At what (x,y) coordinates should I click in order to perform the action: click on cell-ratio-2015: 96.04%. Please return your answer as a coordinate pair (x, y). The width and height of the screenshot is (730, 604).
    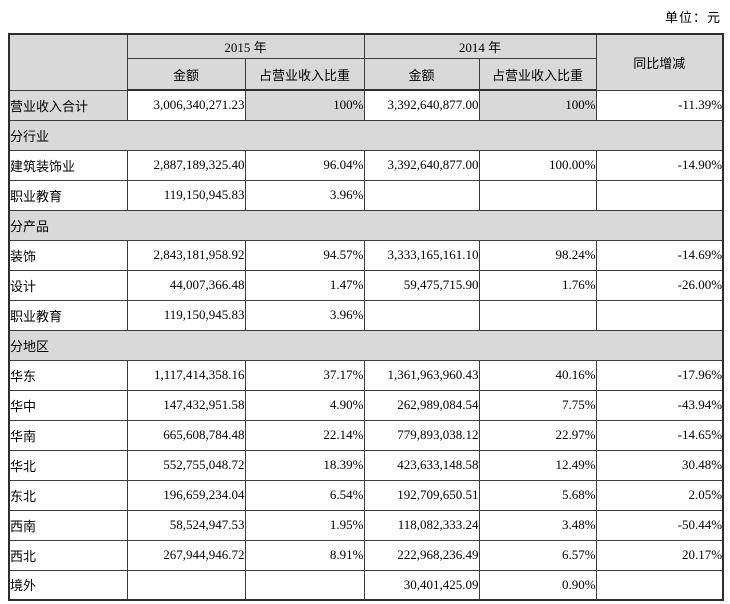
    Looking at the image, I should click on (304, 165).